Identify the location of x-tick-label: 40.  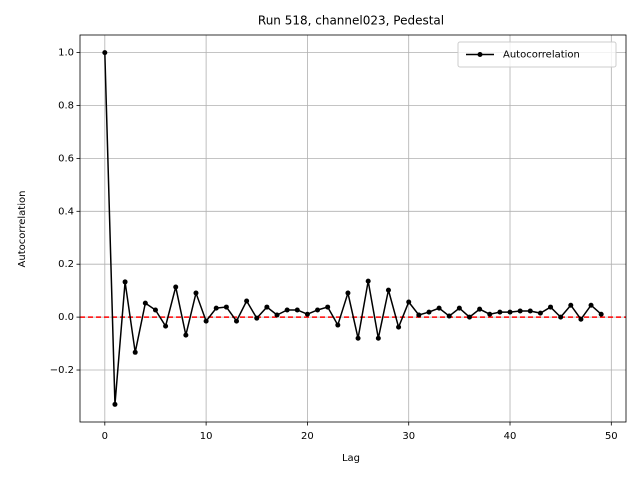
(510, 436).